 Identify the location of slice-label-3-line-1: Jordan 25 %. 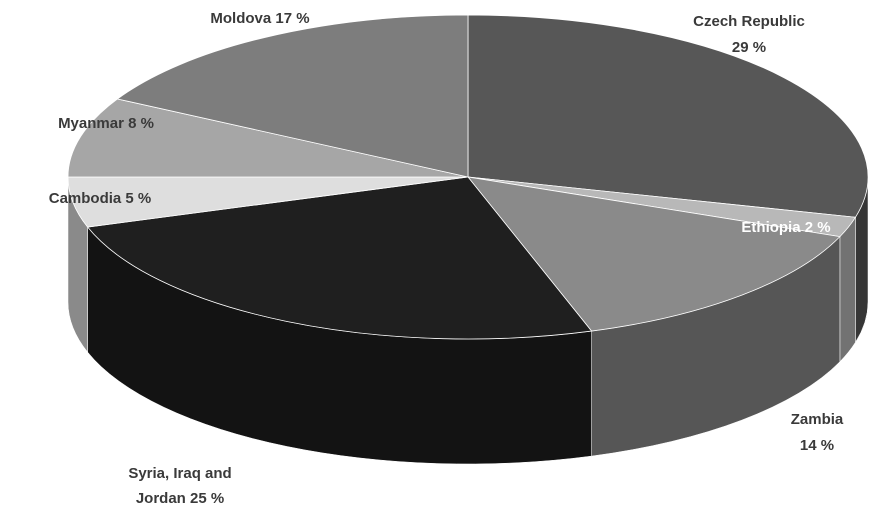
(180, 498).